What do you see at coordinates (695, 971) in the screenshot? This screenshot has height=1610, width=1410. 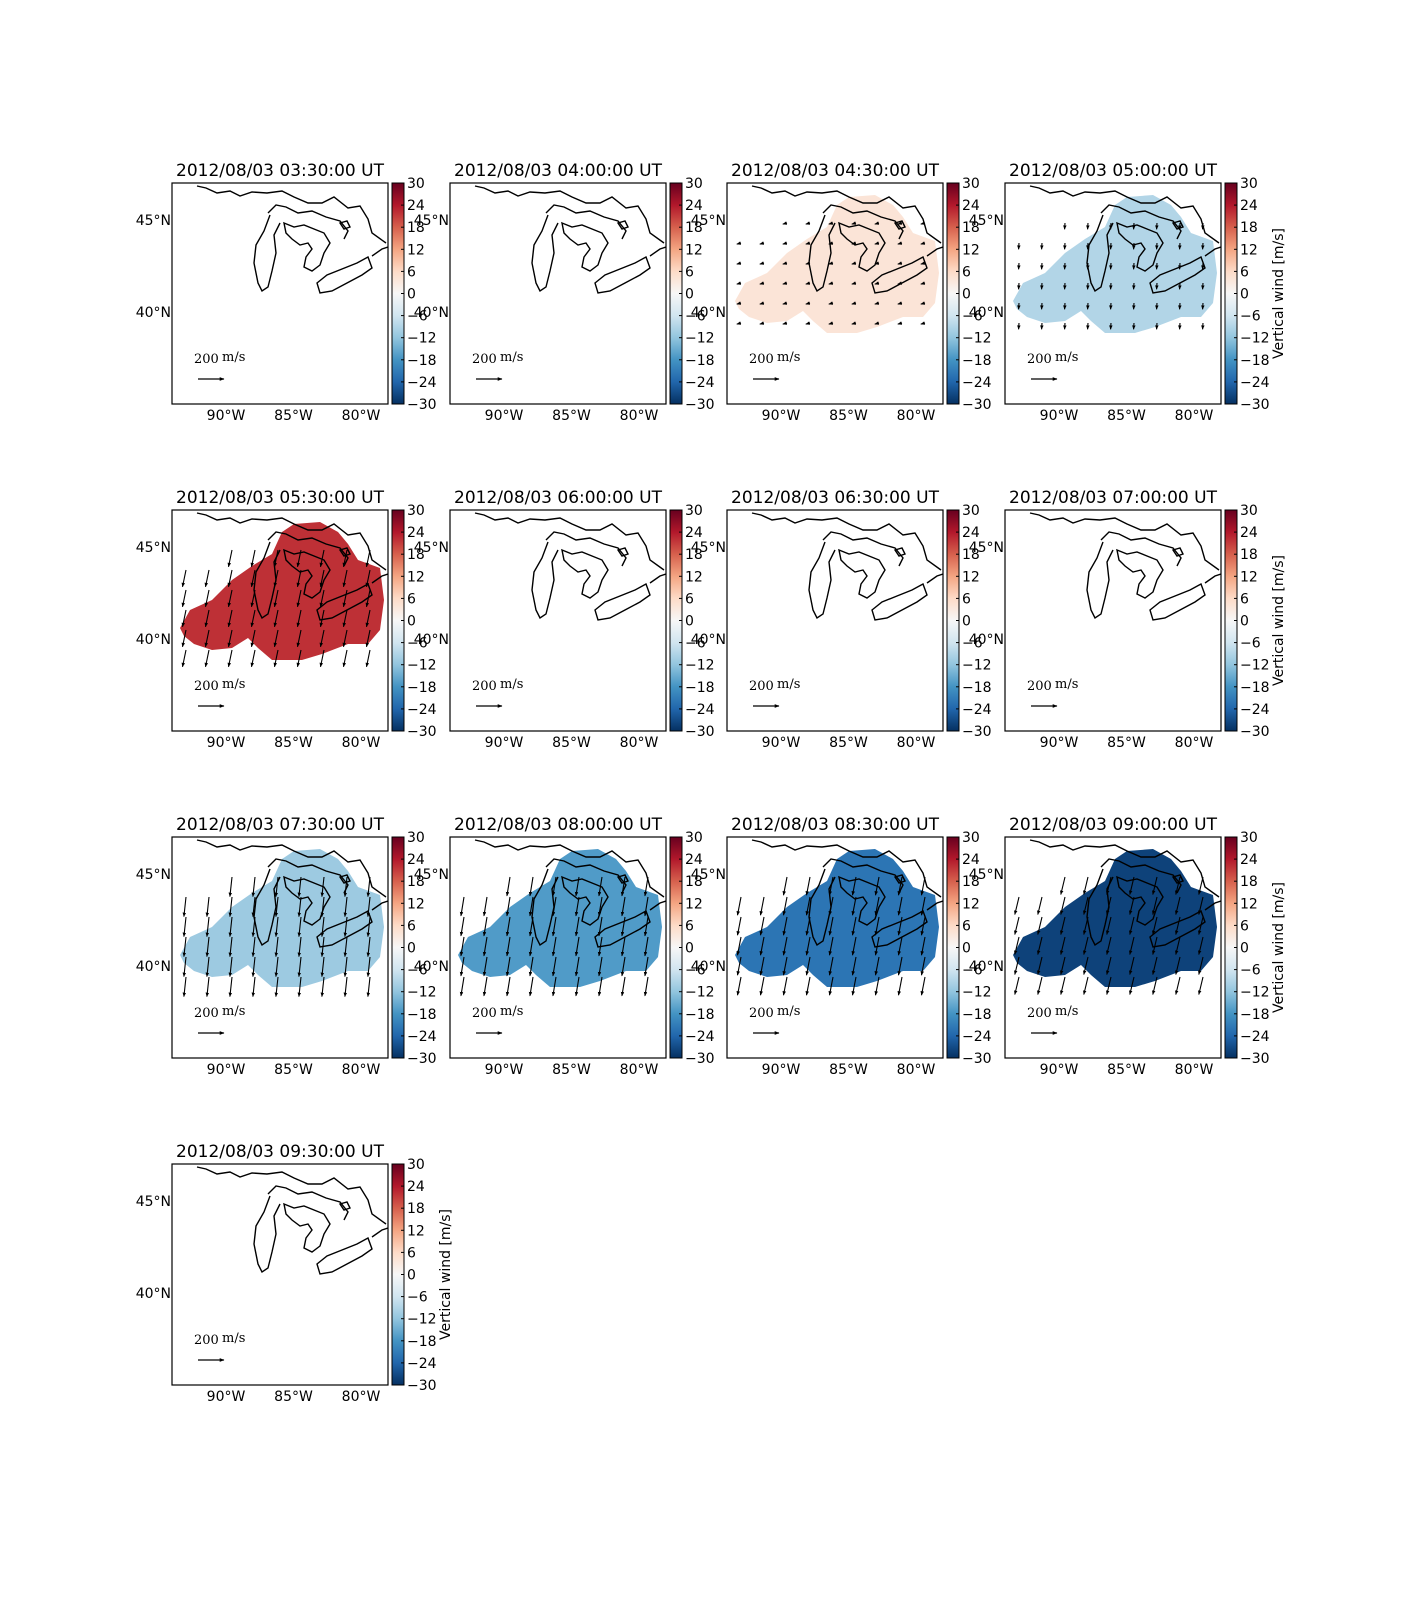 I see `colorbar-tick-label: −6` at bounding box center [695, 971].